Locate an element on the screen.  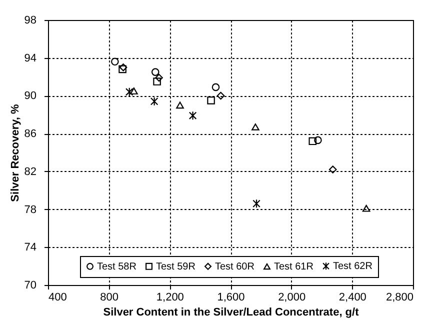
x-tick-label: 1,200 is located at coordinates (170, 298).